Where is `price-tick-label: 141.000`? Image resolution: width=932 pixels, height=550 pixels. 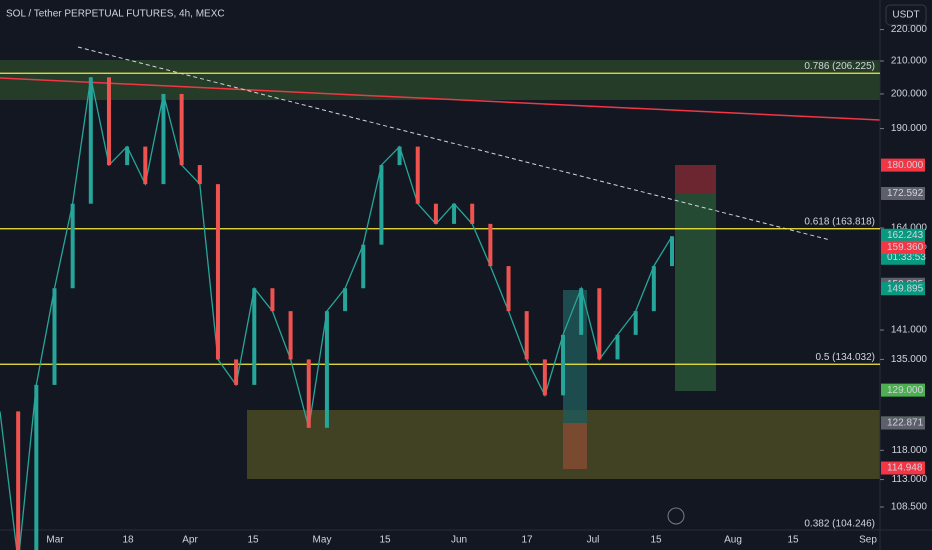
price-tick-label: 141.000 is located at coordinates (909, 330).